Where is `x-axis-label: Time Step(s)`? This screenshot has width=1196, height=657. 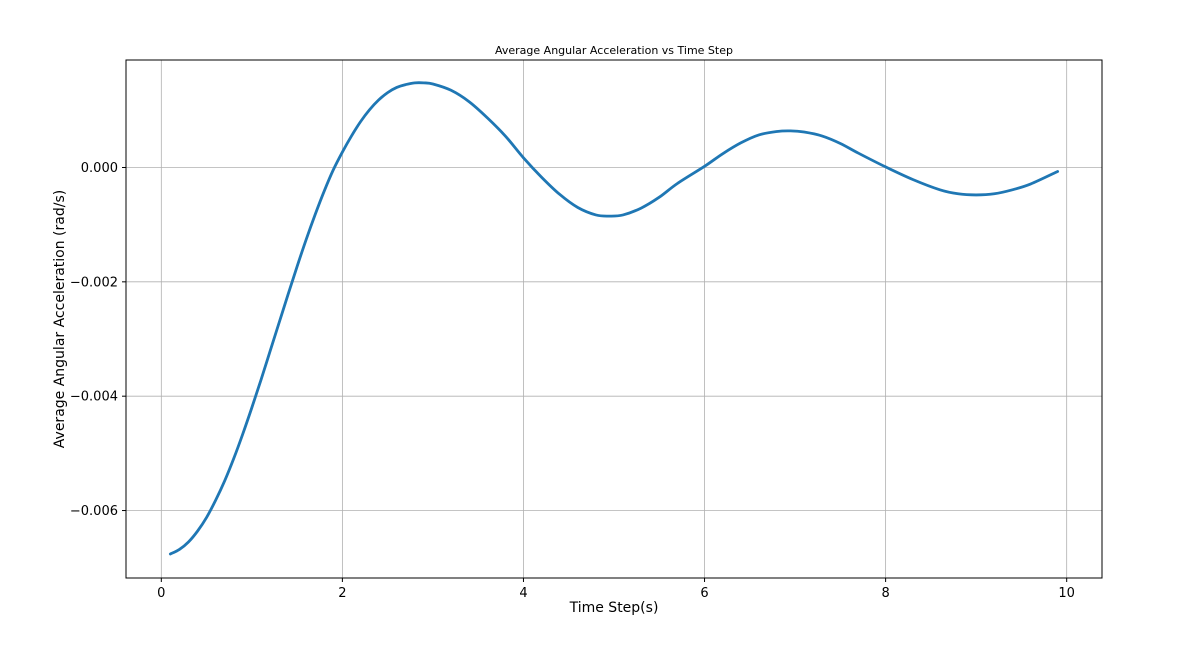
x-axis-label: Time Step(s) is located at coordinates (614, 608).